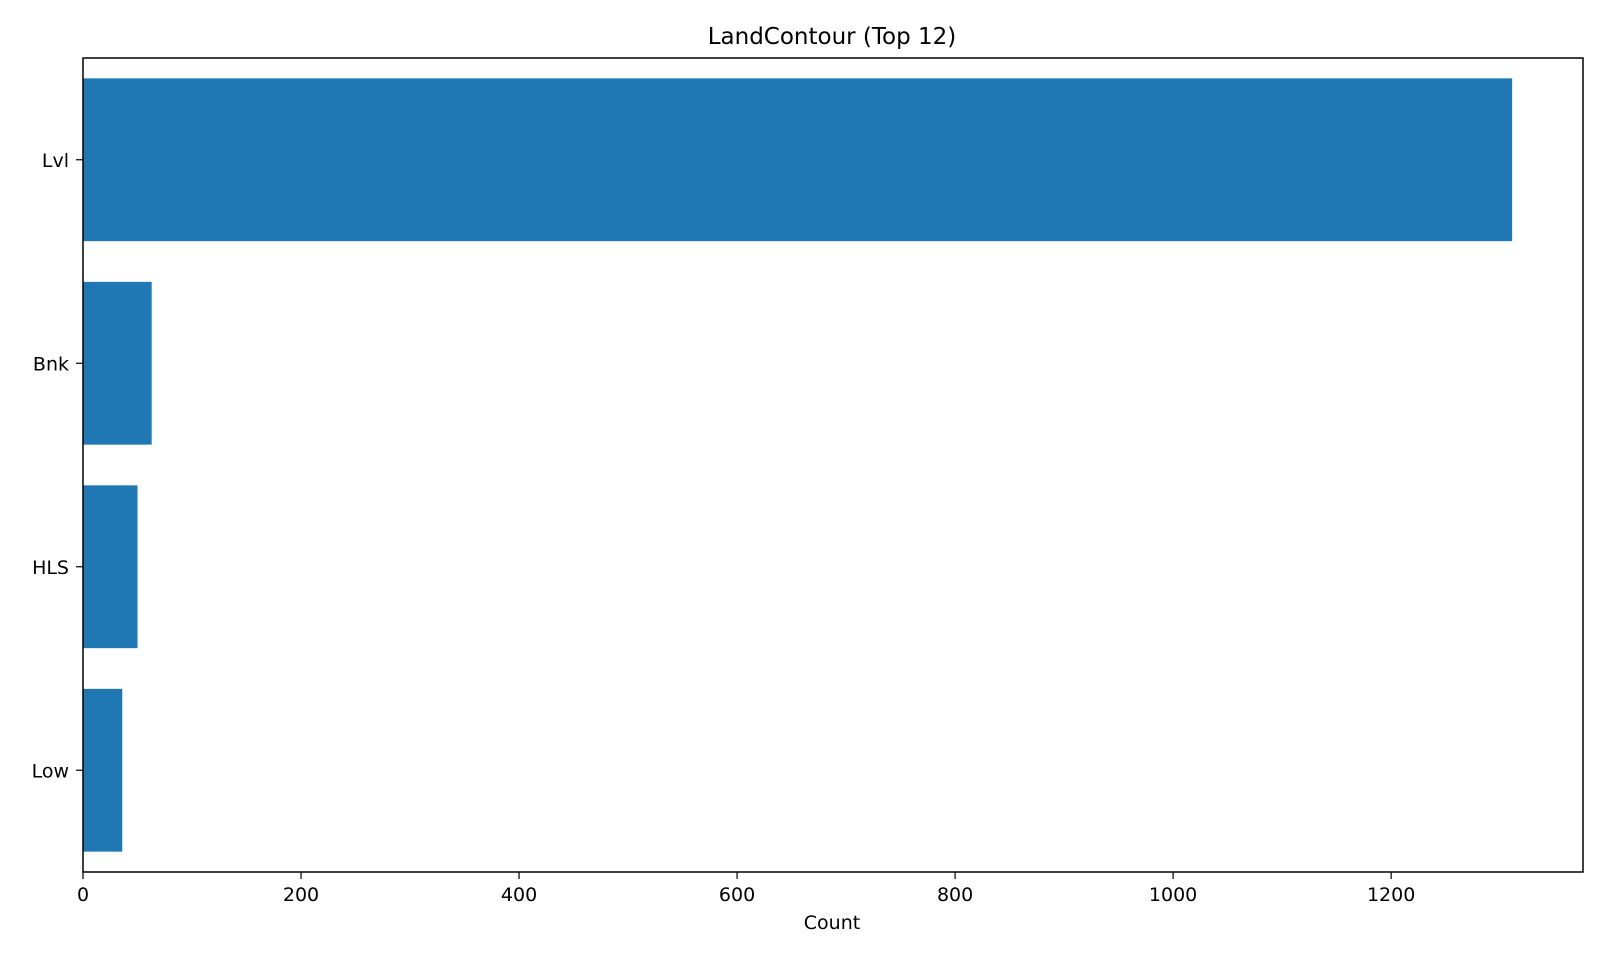 The height and width of the screenshot is (960, 1600). Describe the element at coordinates (51, 364) in the screenshot. I see `y-tick-label: Bnk` at that location.